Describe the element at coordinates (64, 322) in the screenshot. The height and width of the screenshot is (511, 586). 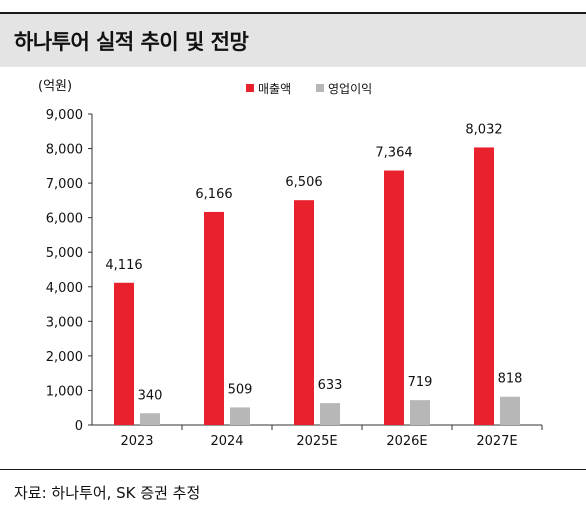
I see `y-tick-label: 3,000` at that location.